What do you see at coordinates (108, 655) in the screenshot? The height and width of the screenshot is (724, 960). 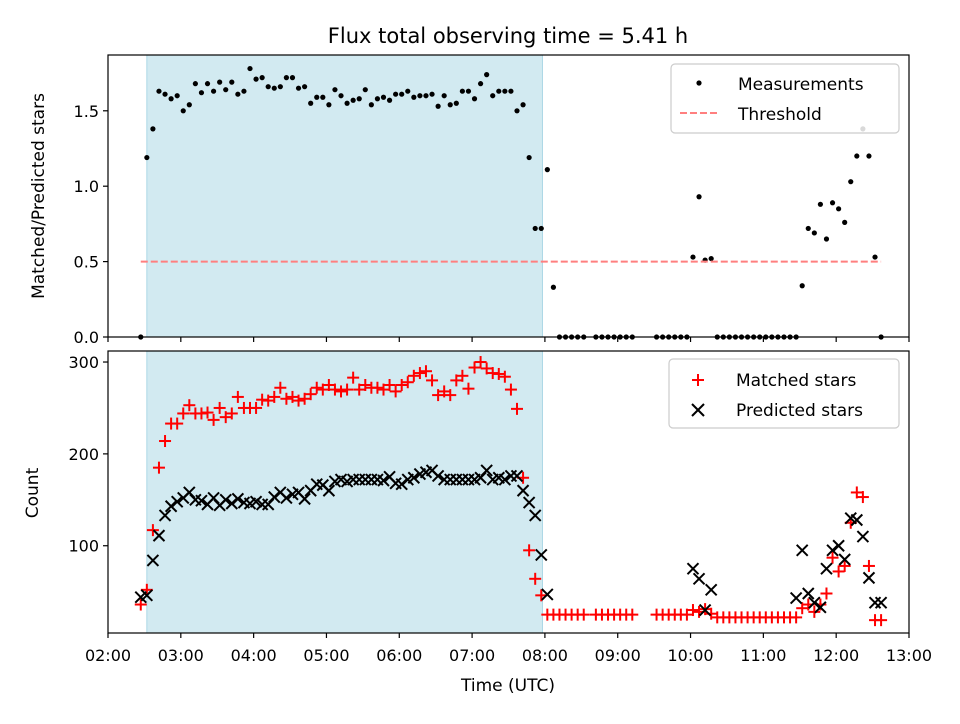 I see `xtick-label: 02:00` at bounding box center [108, 655].